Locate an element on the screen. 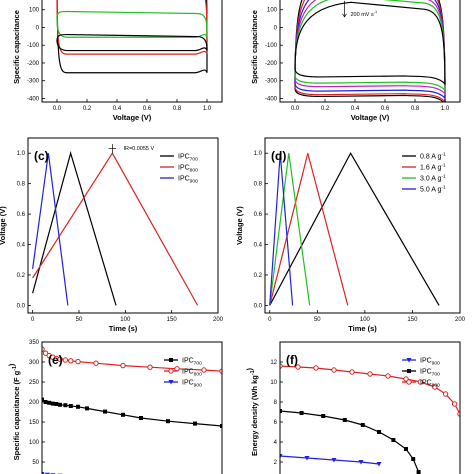  y-tick-label-d-part: 0.8 is located at coordinates (258, 185).